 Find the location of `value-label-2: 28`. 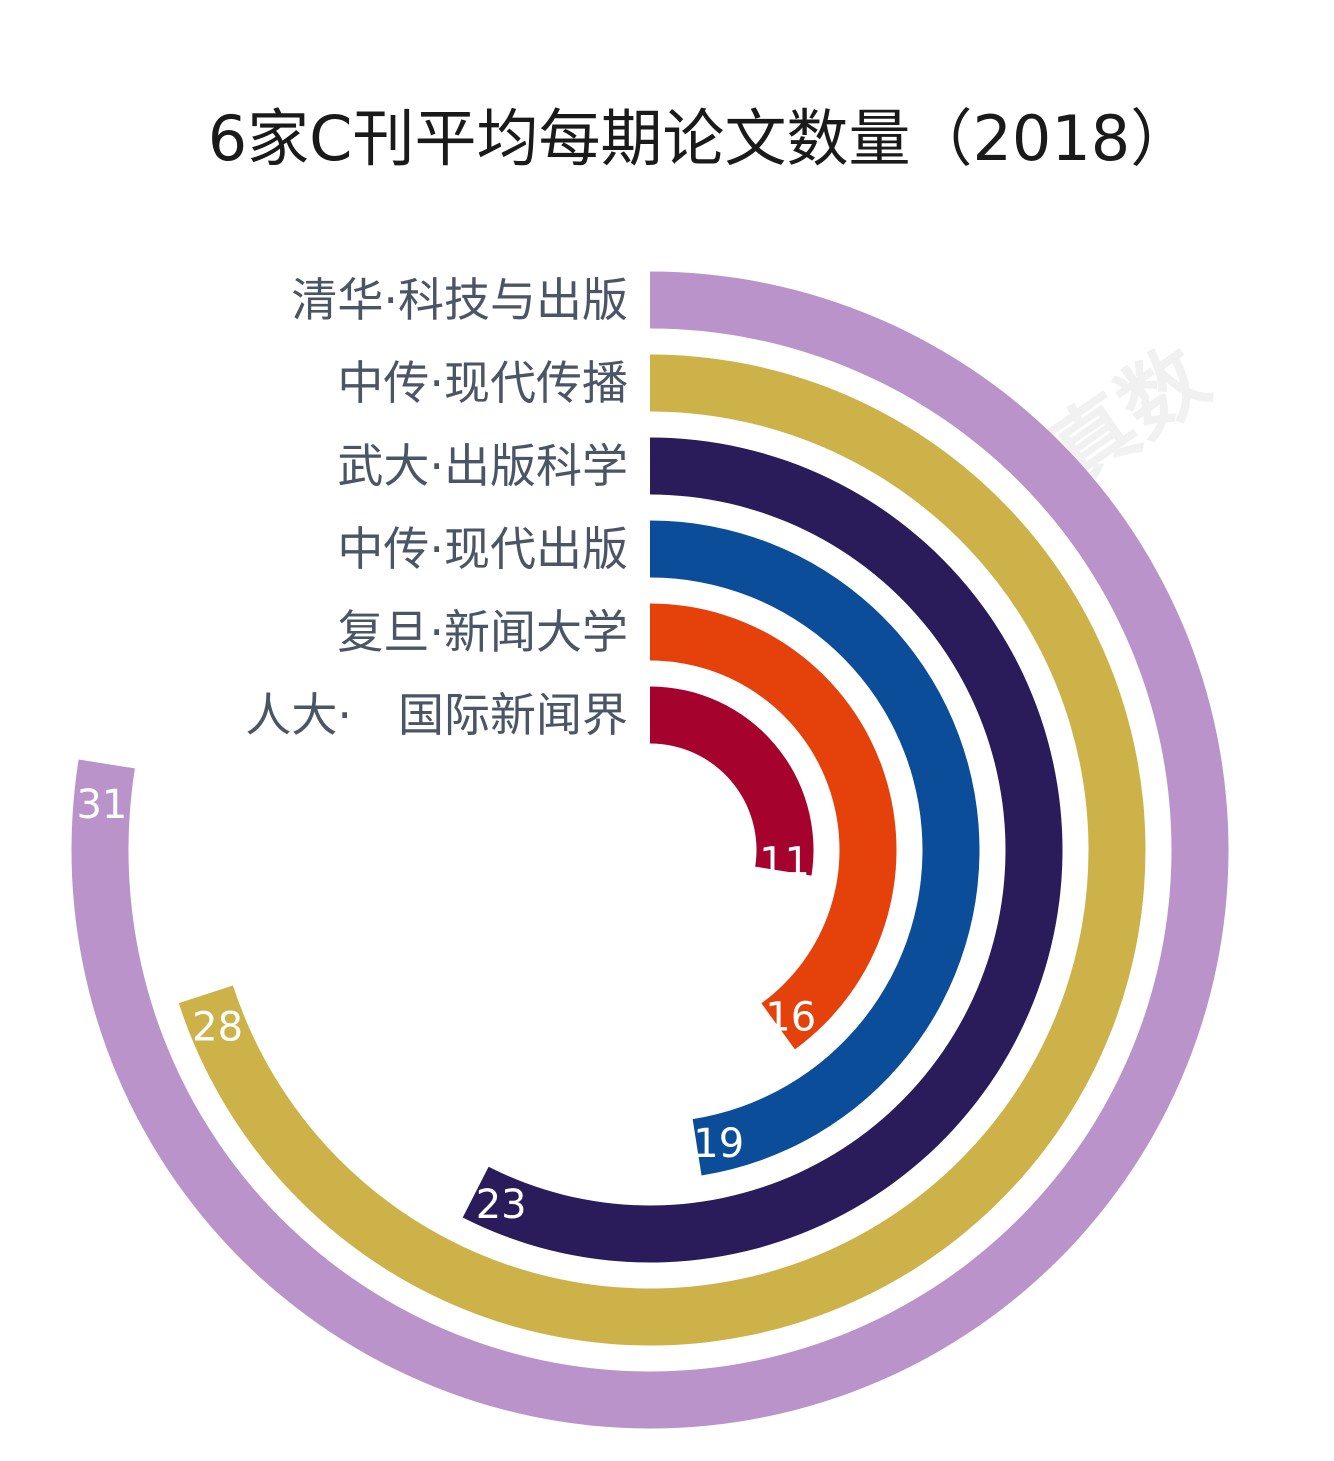

value-label-2: 28 is located at coordinates (217, 1027).